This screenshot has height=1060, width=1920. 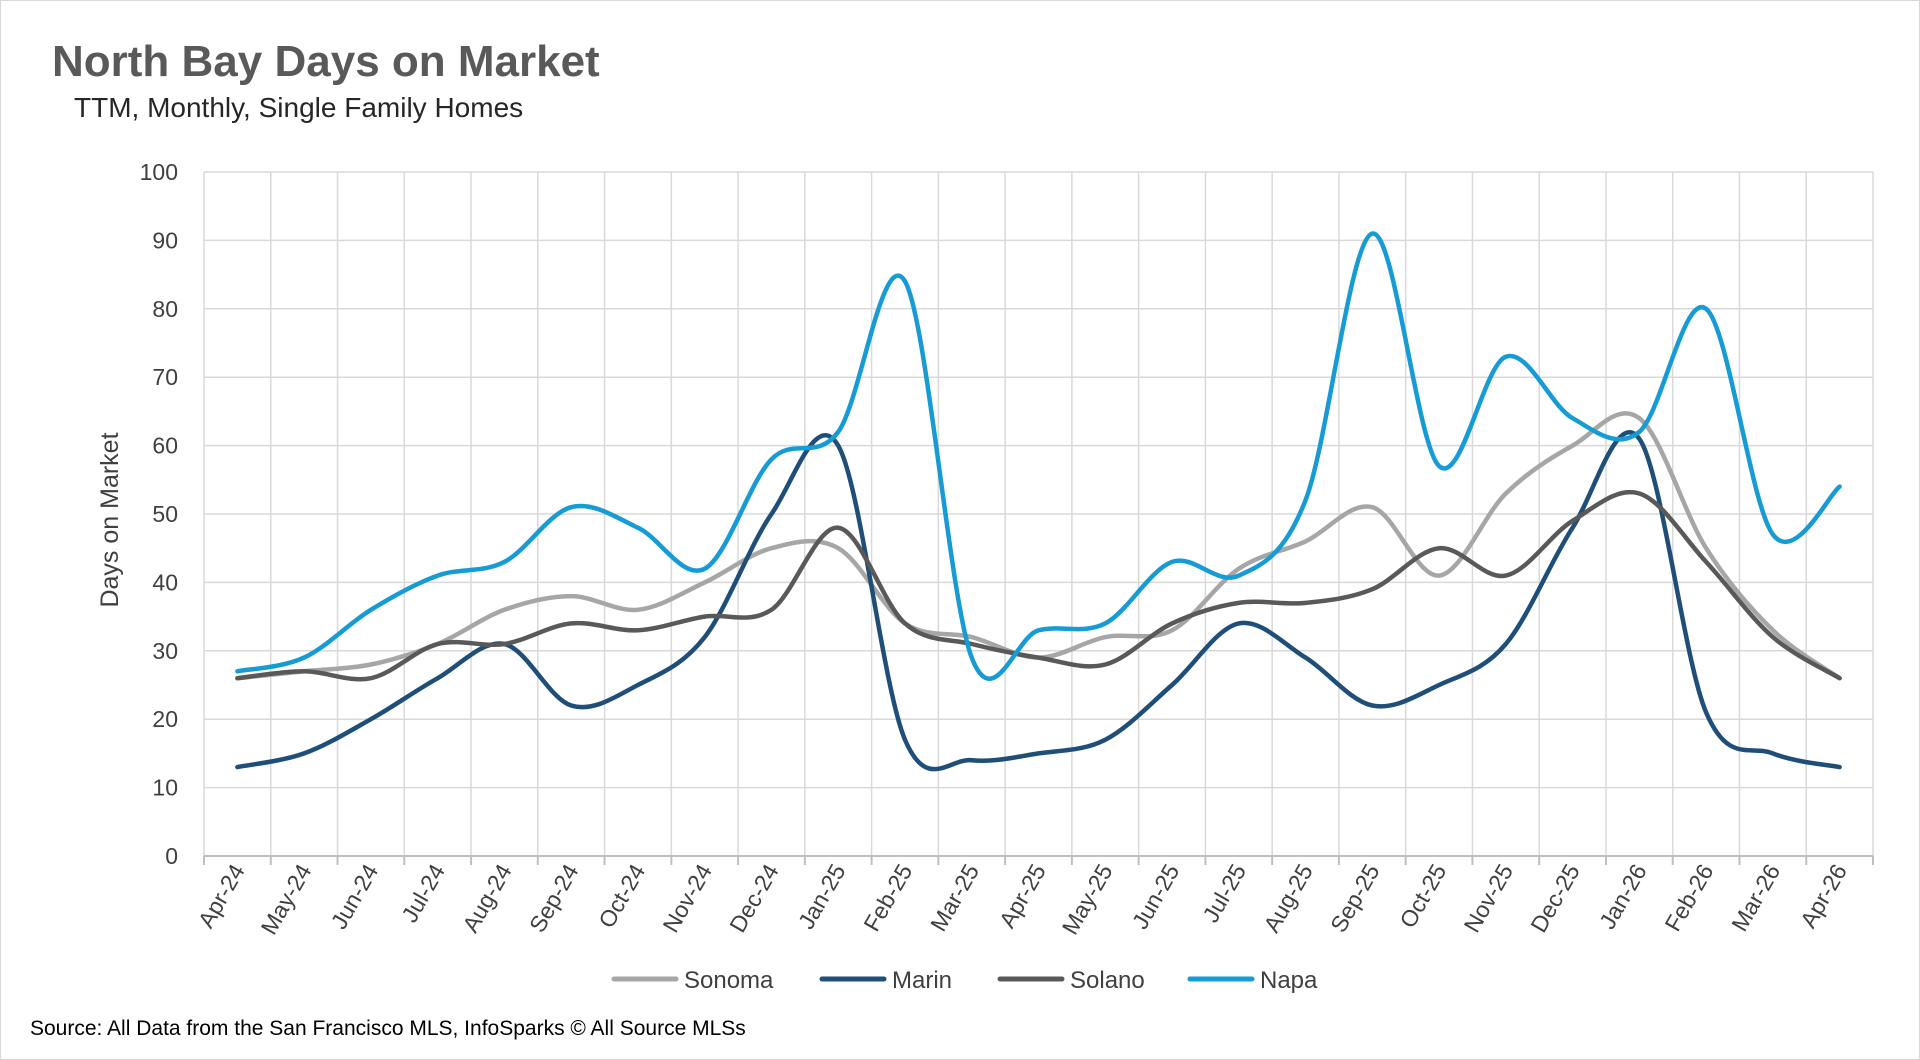 What do you see at coordinates (165, 514) in the screenshot?
I see `y-tick-label: 50` at bounding box center [165, 514].